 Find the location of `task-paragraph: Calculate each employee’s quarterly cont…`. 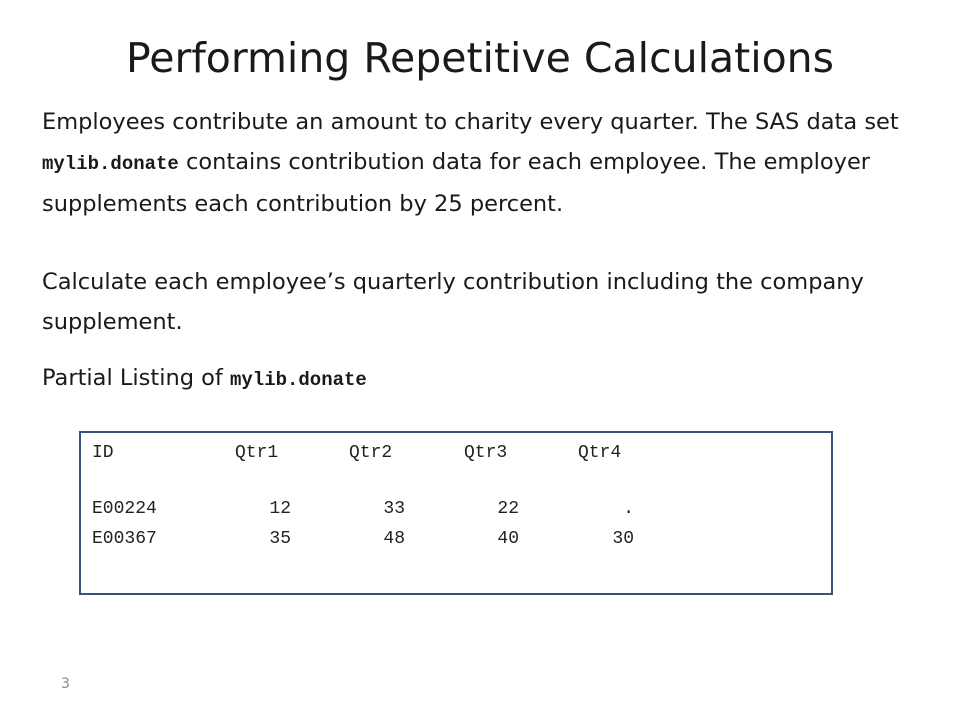

task-paragraph: Calculate each employee’s quarterly cont… is located at coordinates (453, 302).